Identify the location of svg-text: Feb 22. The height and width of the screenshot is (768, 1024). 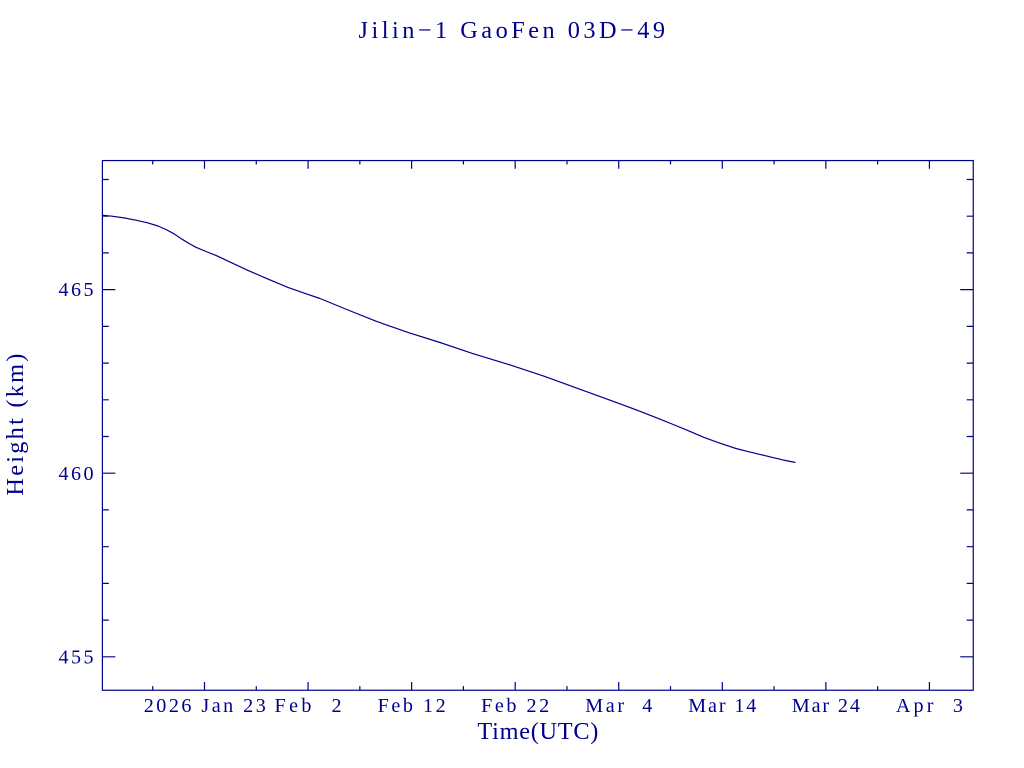
(515, 706).